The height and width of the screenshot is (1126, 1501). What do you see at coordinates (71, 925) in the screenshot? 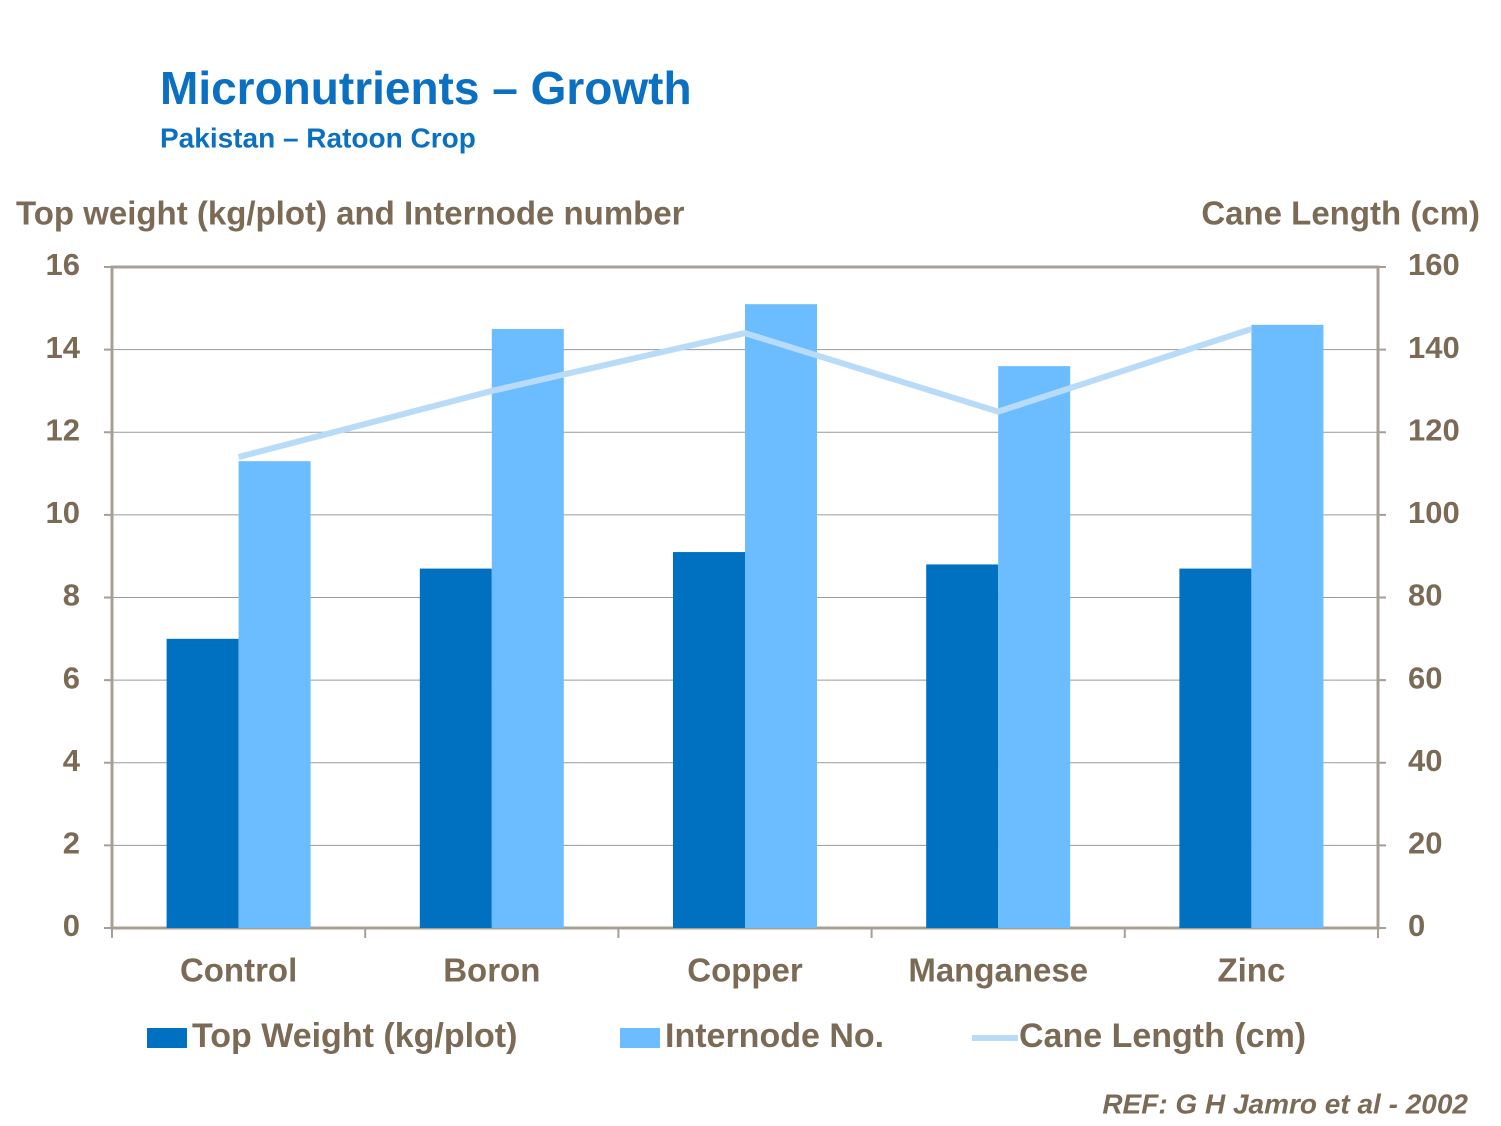
I see `y-tick-label: 0` at bounding box center [71, 925].